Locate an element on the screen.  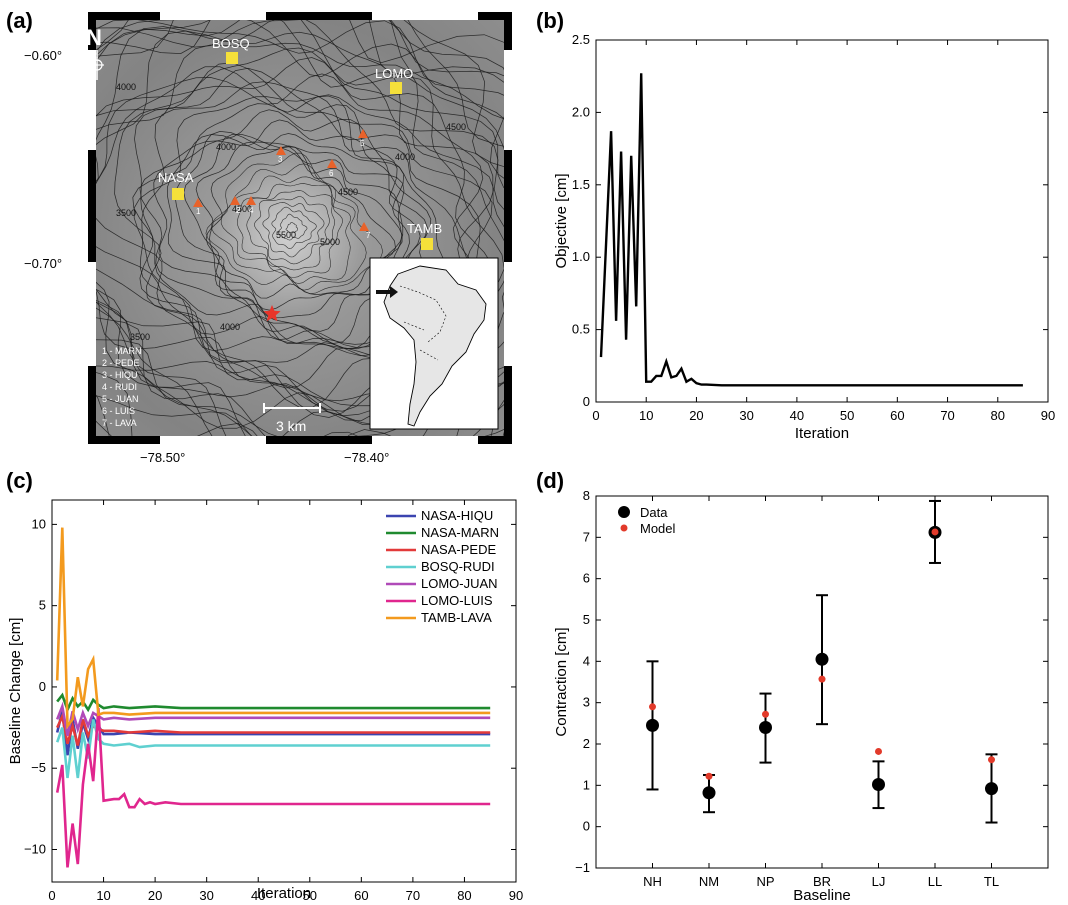
reflector-number: 4 is located at coordinates (251, 210).